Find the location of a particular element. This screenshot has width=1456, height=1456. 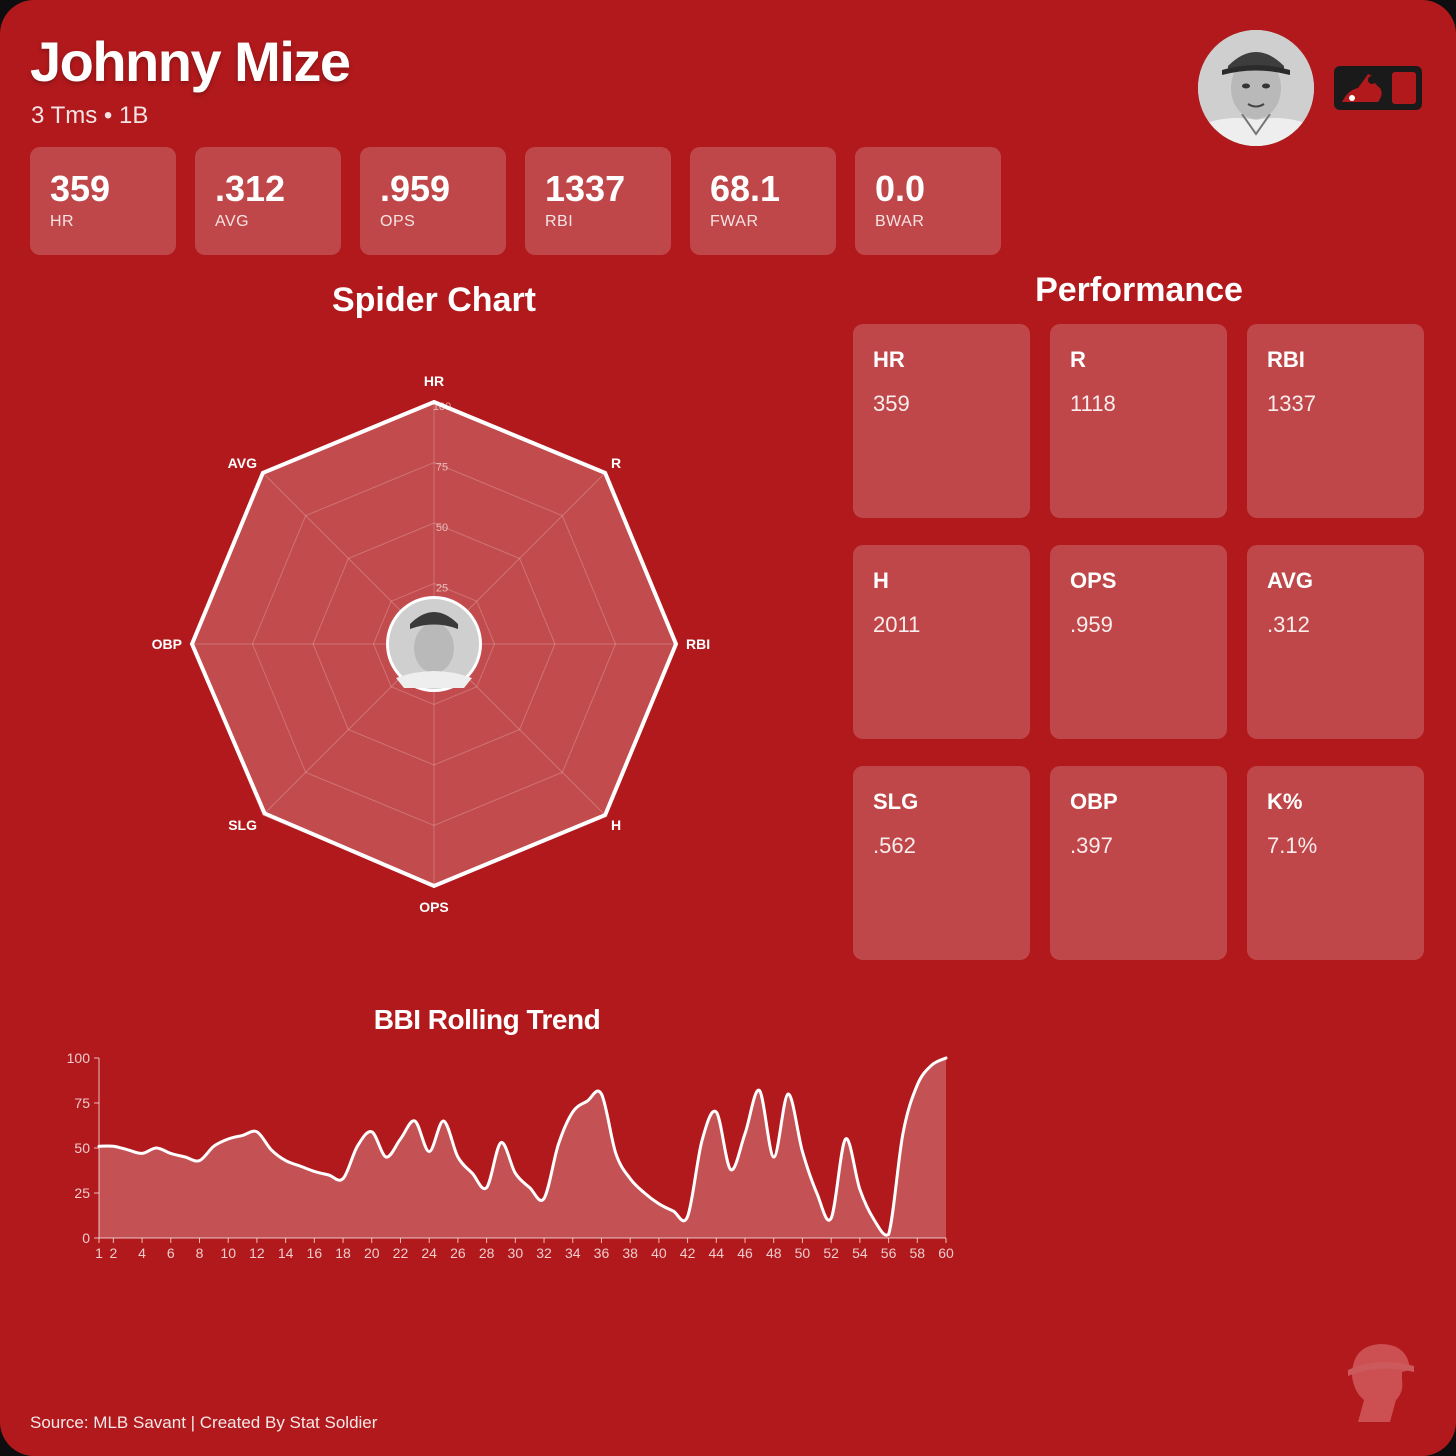

stat-card-rbi: 1337 RBI is located at coordinates (598, 201).